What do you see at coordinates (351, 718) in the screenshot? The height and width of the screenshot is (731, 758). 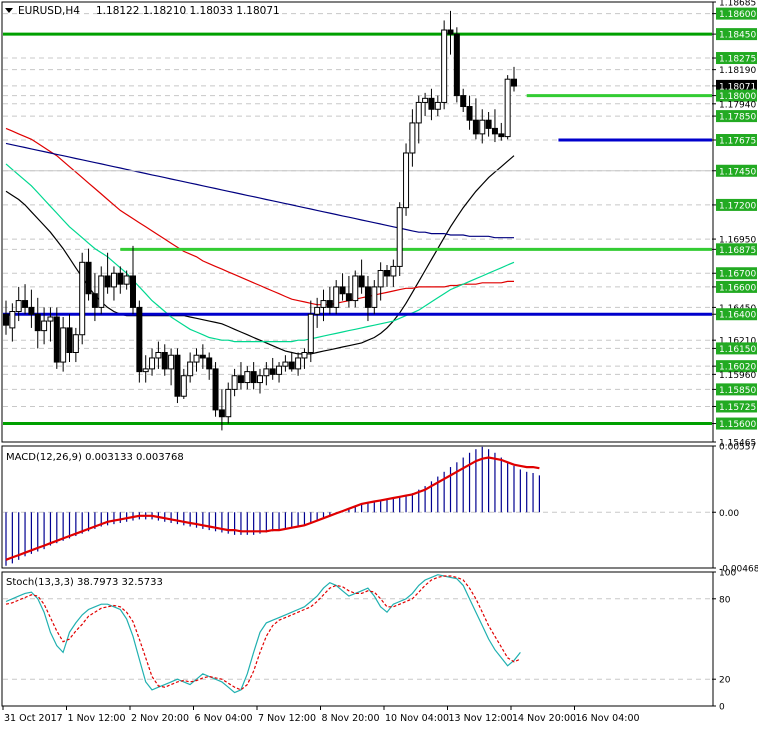 I see `time-label: 8 Nov 20:00` at bounding box center [351, 718].